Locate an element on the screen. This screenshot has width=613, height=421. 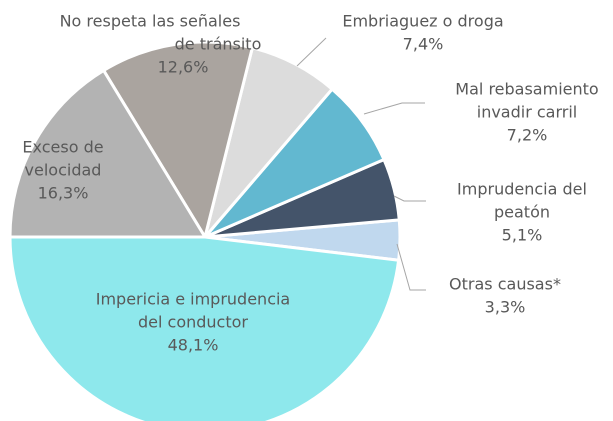
slice-label: del conductor is located at coordinates (193, 322).